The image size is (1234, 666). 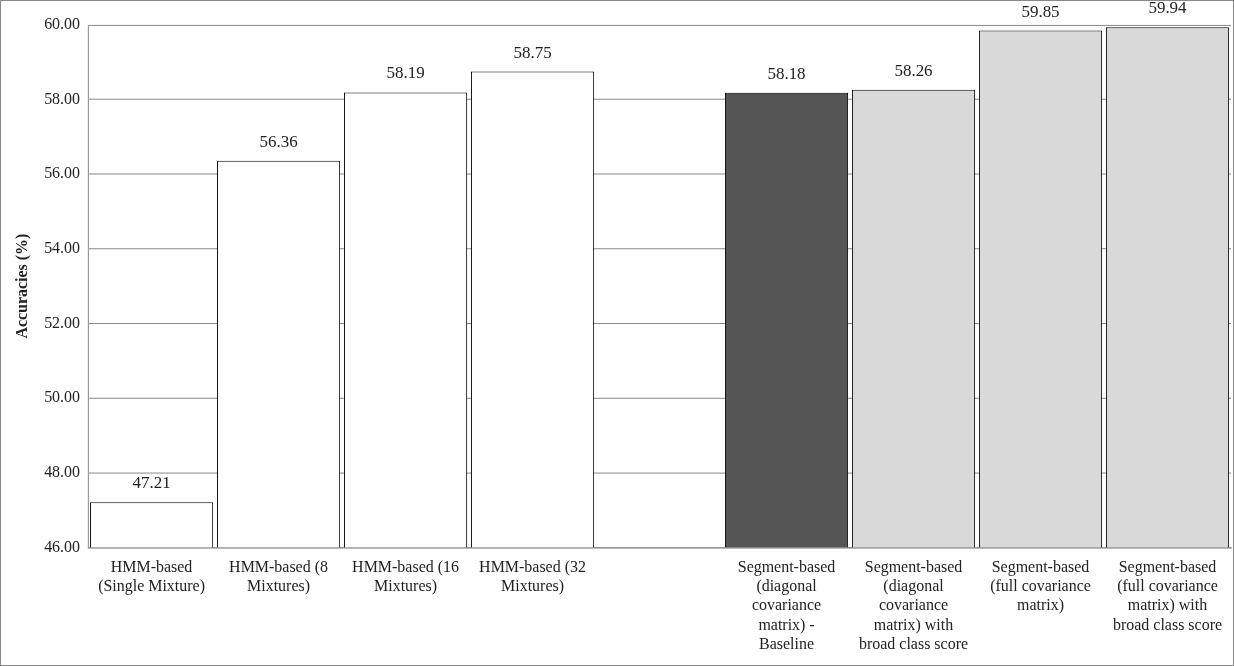 I want to click on x-tick-label: Segment-based (diagonal covariance matrix) - Baseline, so click(x=786, y=605).